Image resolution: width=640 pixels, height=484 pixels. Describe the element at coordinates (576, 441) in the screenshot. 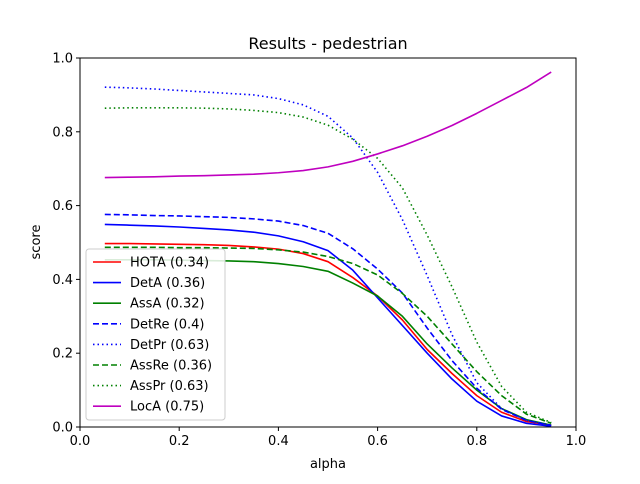

I see `x-tick-label: 1.0` at that location.